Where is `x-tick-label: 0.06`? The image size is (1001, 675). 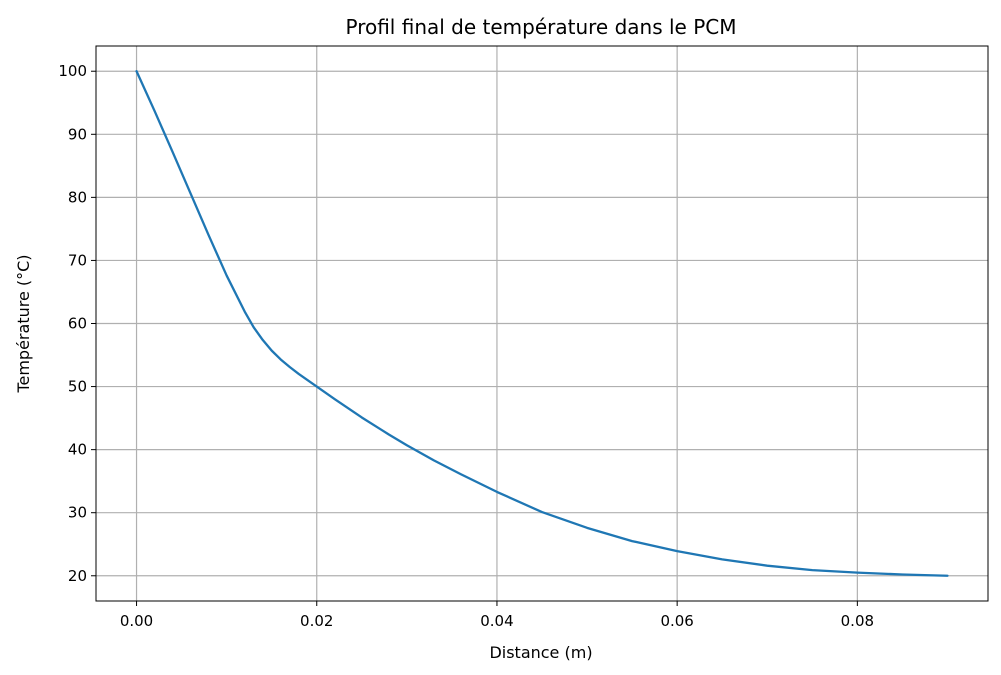 x-tick-label: 0.06 is located at coordinates (676, 621).